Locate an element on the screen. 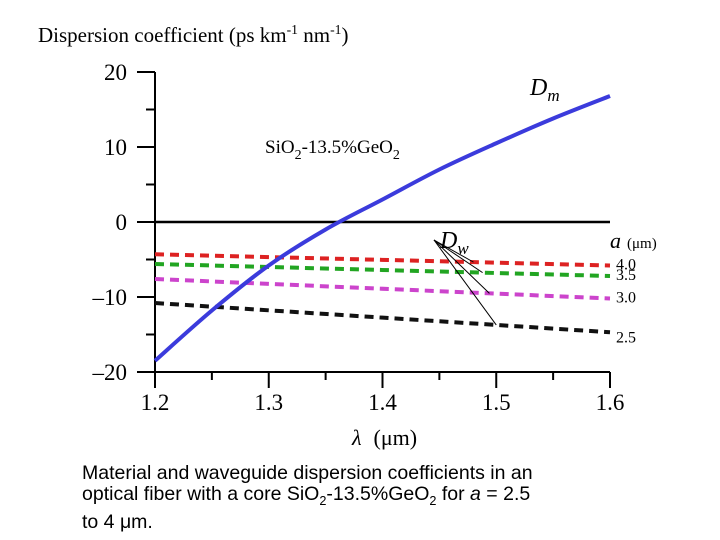 The height and width of the screenshot is (540, 720). waveguide-line-a-4.0 is located at coordinates (382, 260).